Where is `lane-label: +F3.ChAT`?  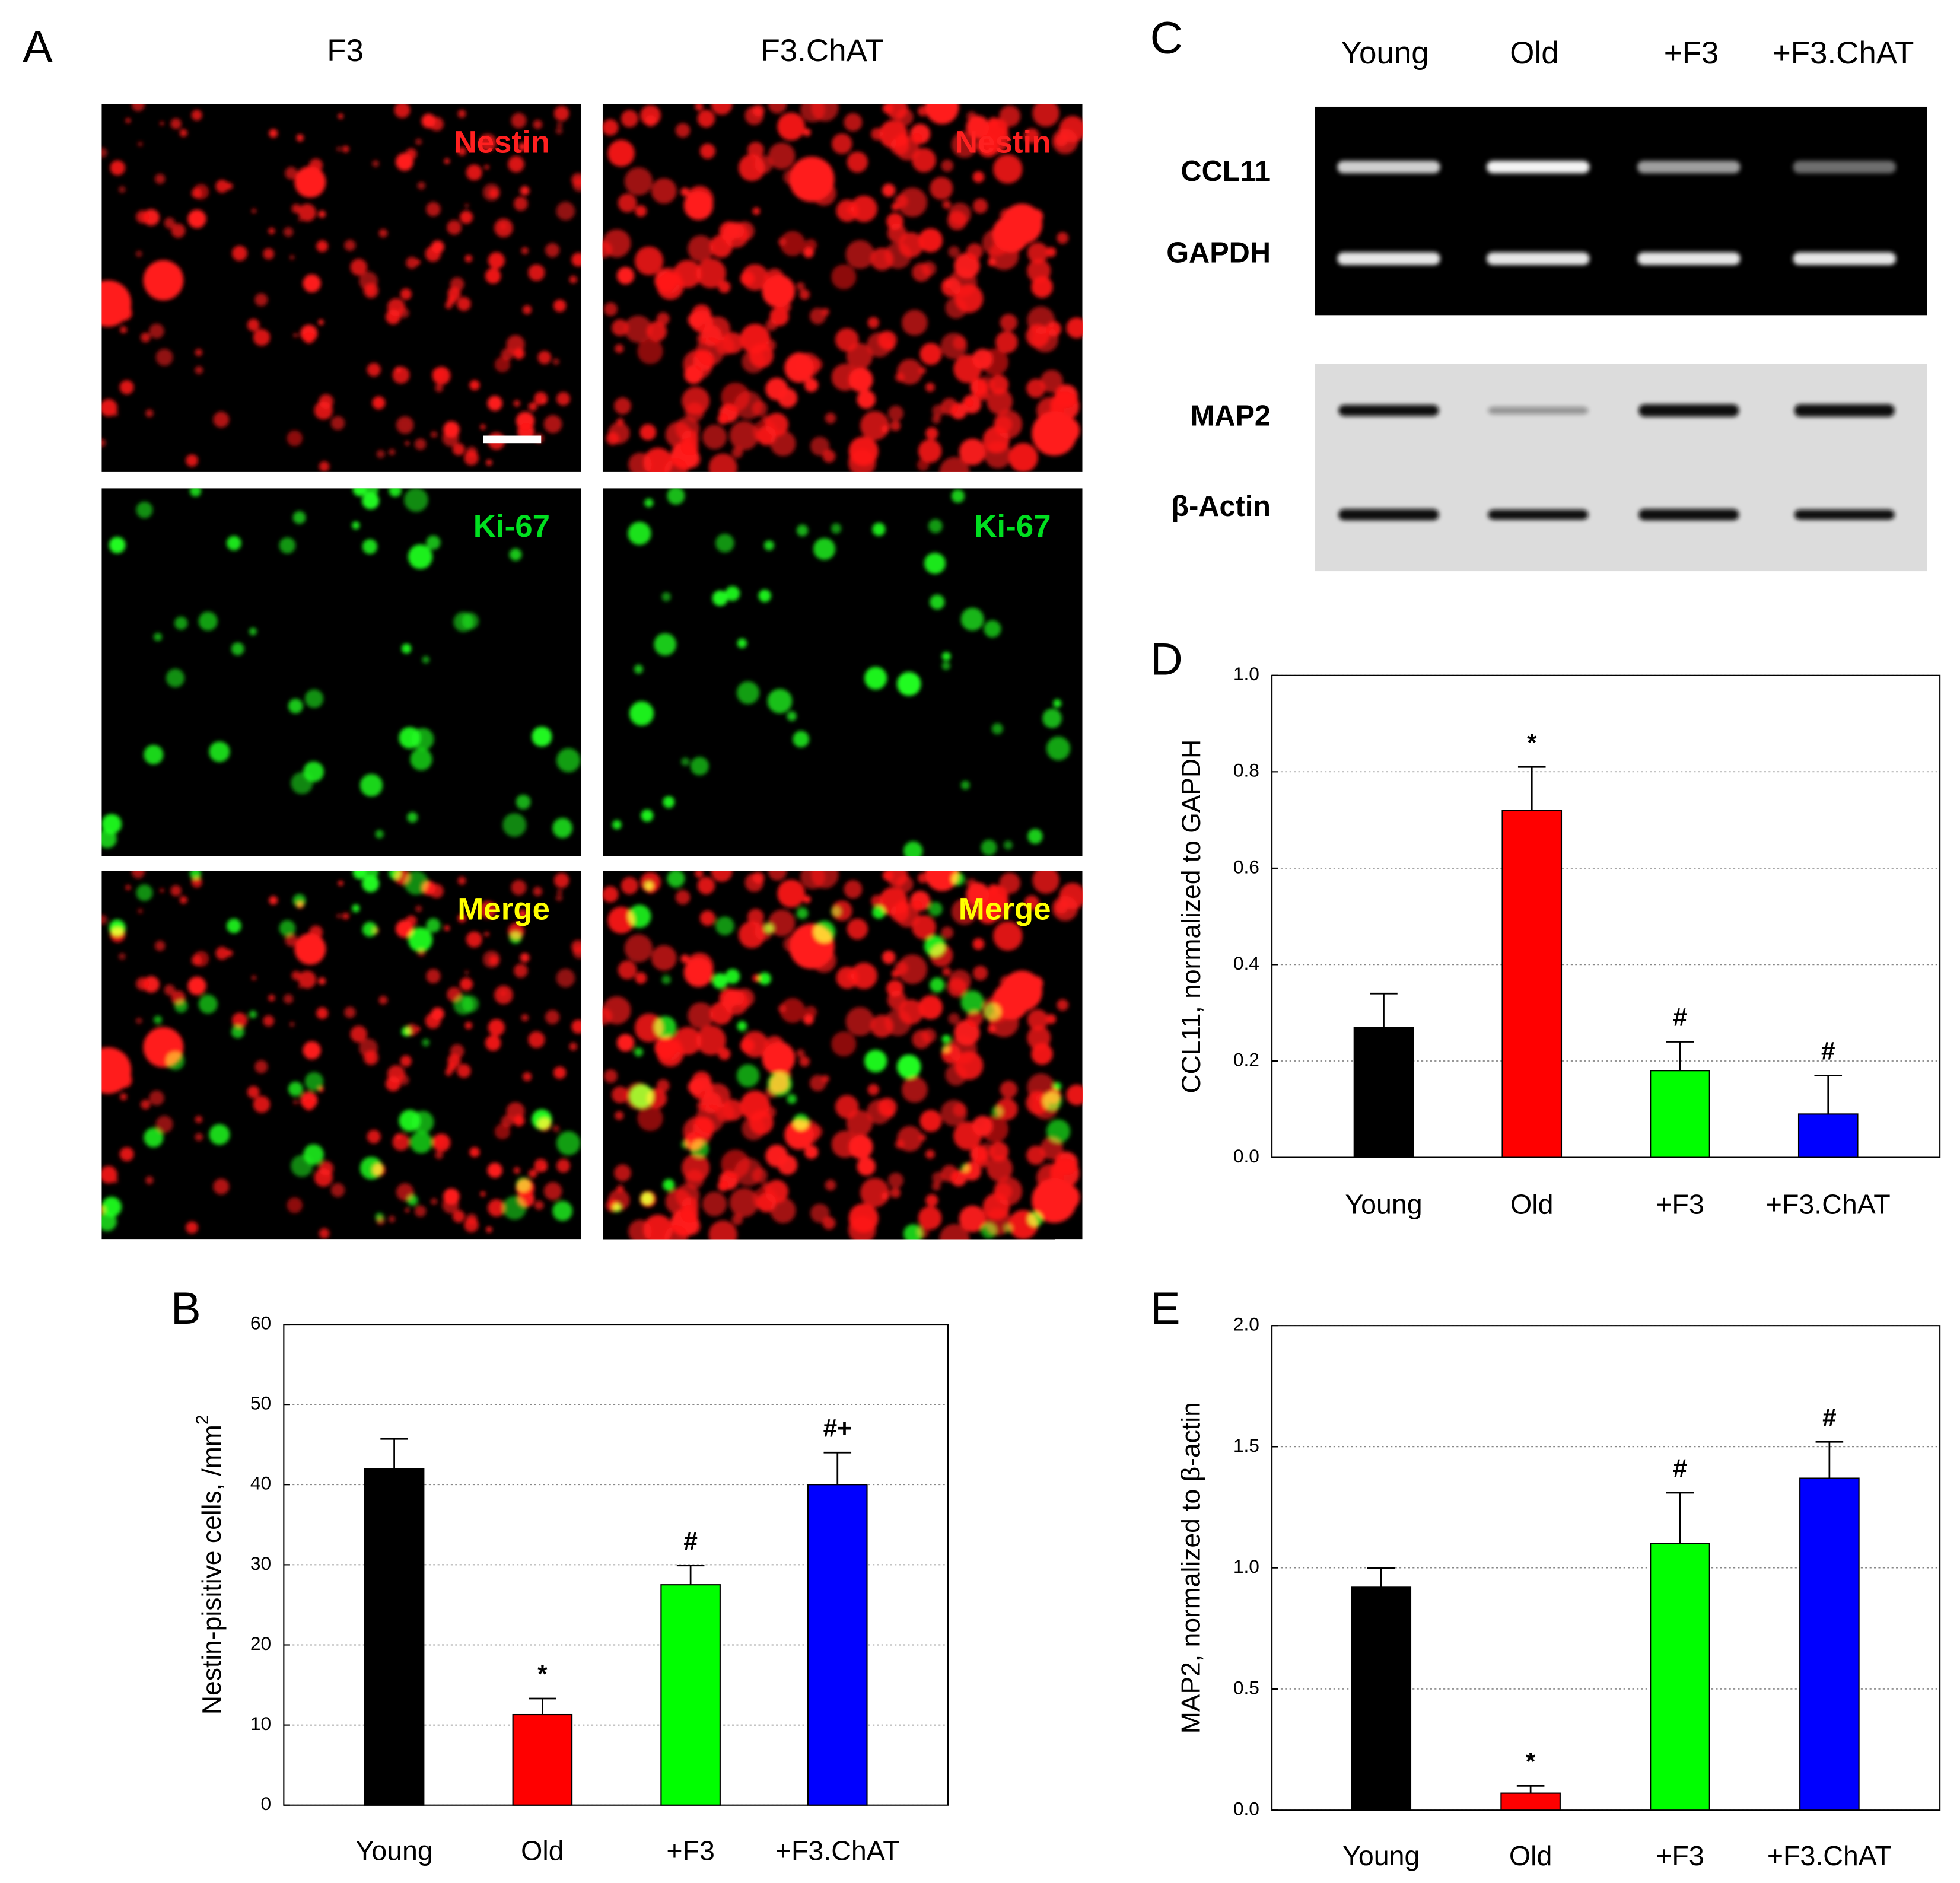
lane-label: +F3.ChAT is located at coordinates (1843, 53).